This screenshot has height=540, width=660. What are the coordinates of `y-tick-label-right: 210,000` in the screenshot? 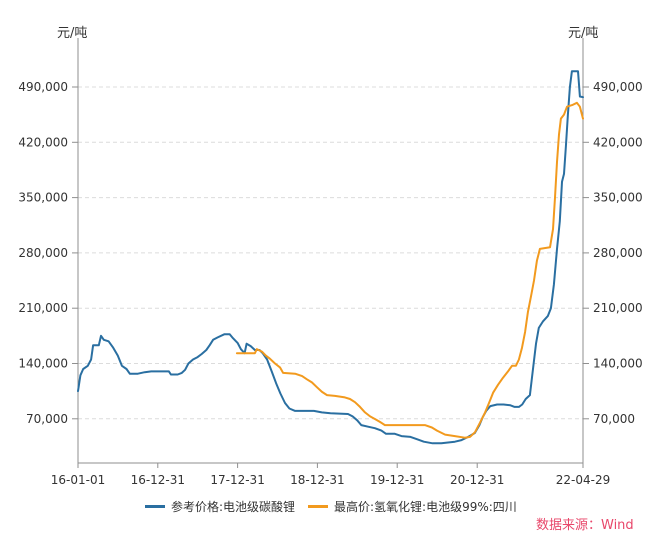 It's located at (618, 308).